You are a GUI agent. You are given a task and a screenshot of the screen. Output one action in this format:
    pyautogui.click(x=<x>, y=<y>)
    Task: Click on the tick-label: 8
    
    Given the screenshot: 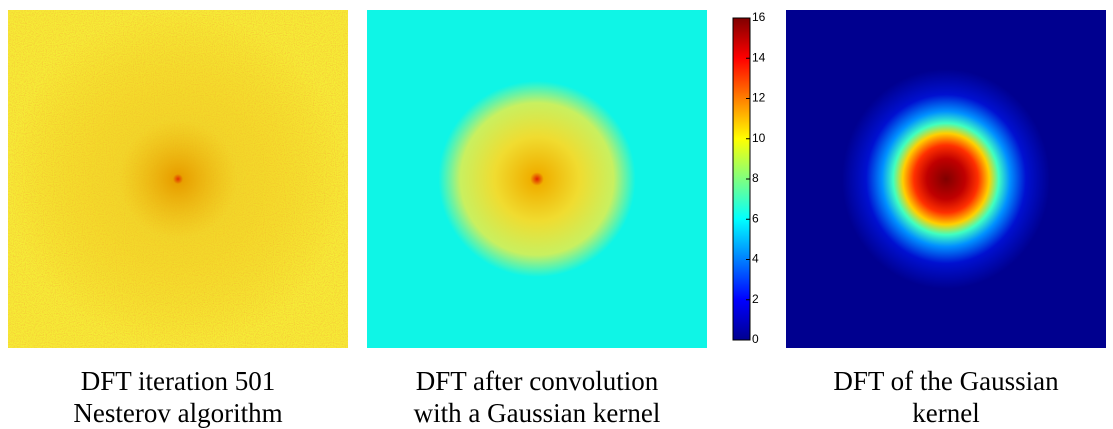 What is the action you would take?
    pyautogui.click(x=755, y=178)
    